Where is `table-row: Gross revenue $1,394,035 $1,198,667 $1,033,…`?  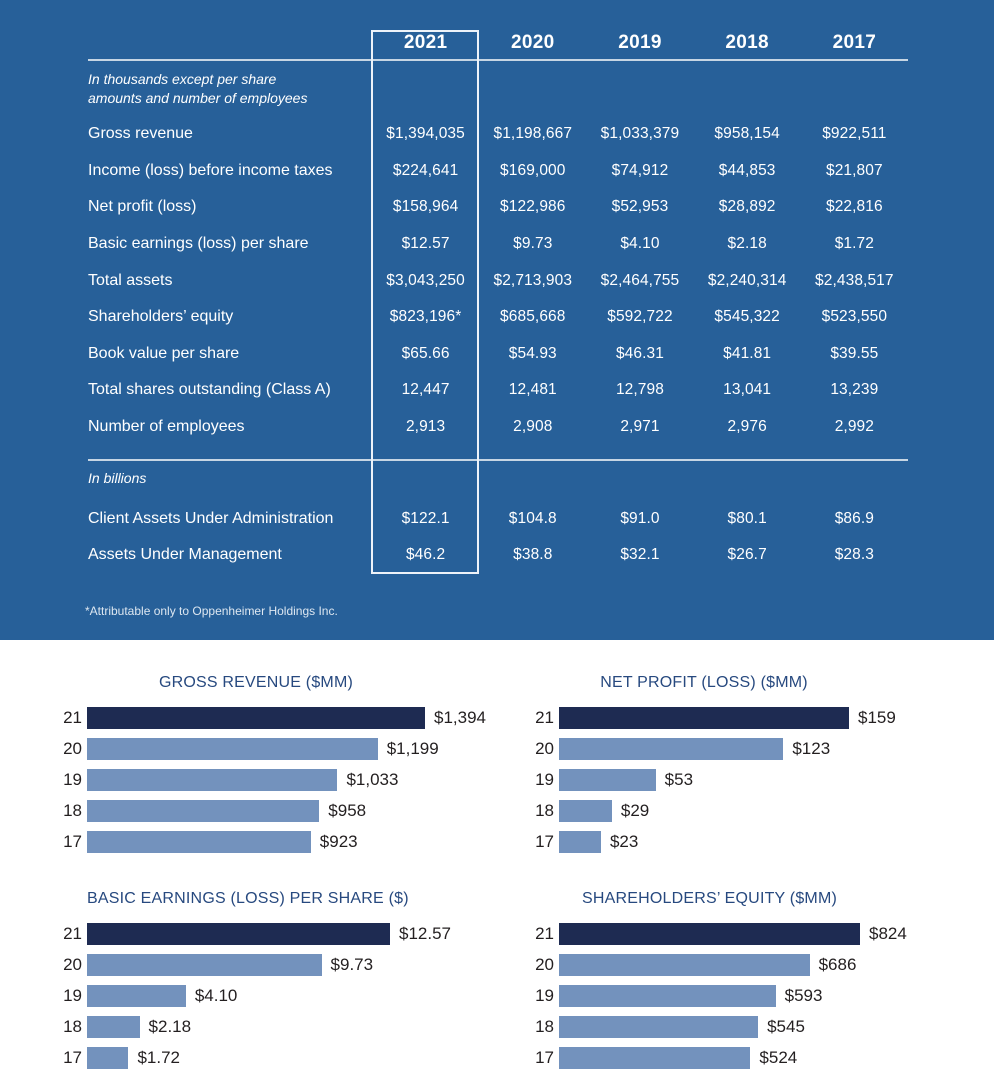 table-row: Gross revenue $1,394,035 $1,198,667 $1,033,… is located at coordinates (498, 134).